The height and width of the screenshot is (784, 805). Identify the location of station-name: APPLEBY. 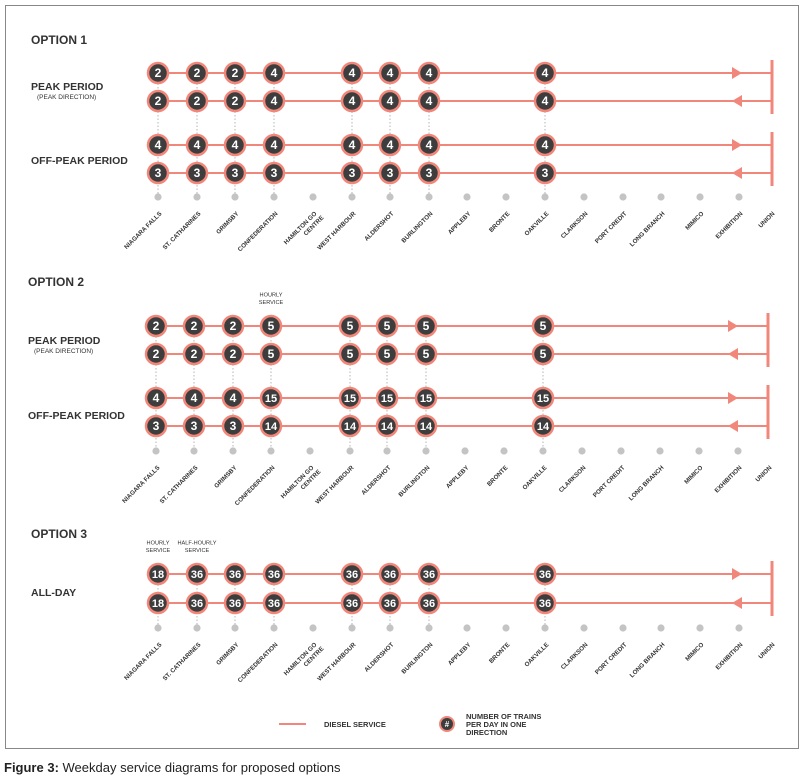
(460, 223).